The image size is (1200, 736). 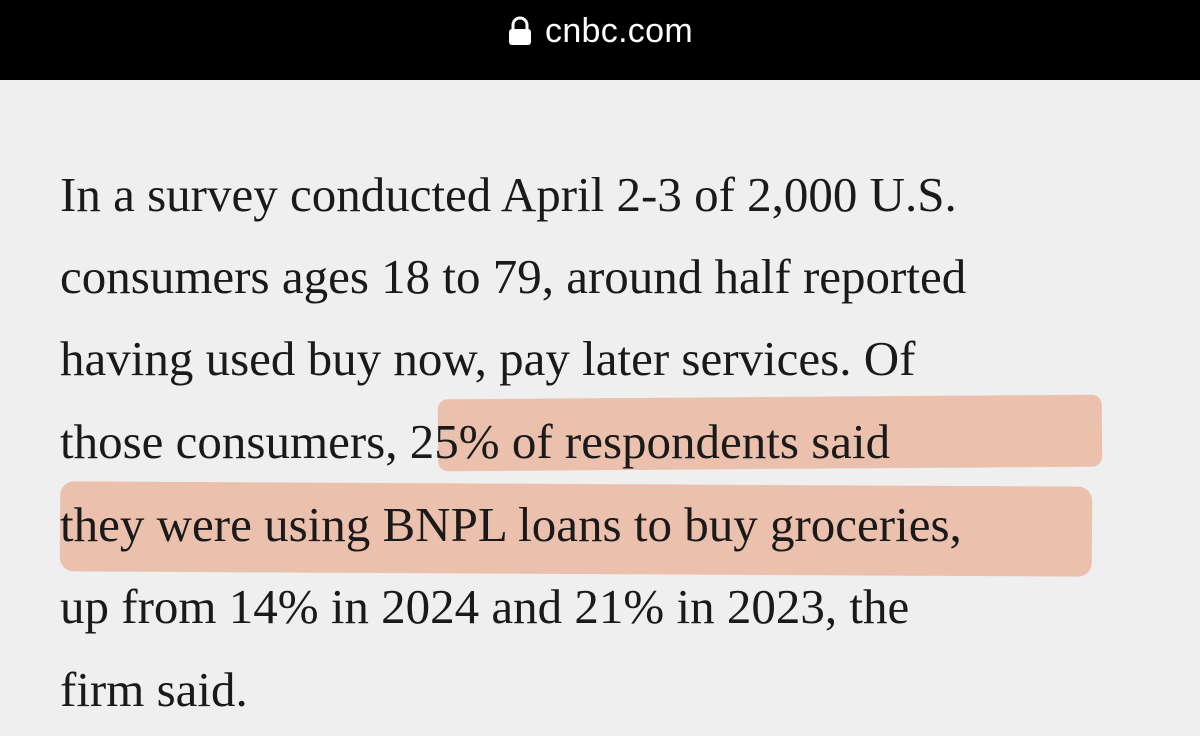 I want to click on address-bar-content: cnbc.com, so click(x=600, y=31).